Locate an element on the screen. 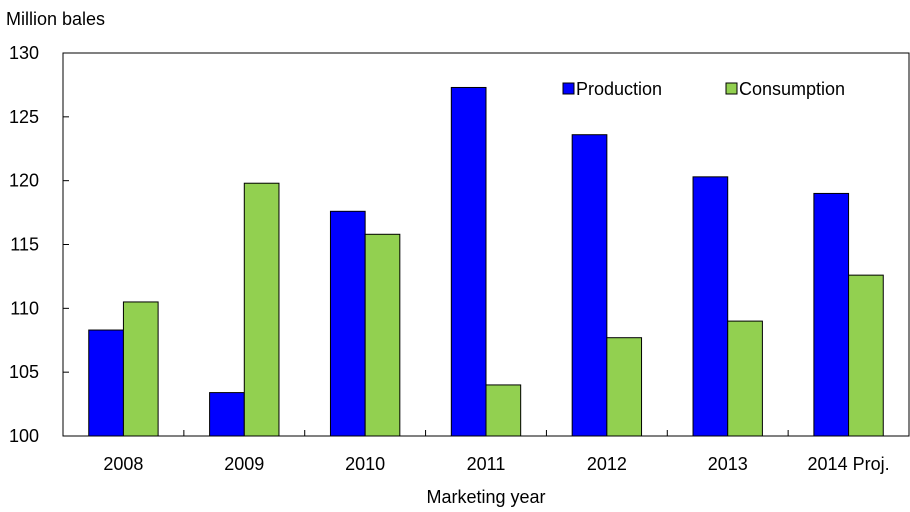 The height and width of the screenshot is (512, 910). x-tick-label: 2011 is located at coordinates (486, 464).